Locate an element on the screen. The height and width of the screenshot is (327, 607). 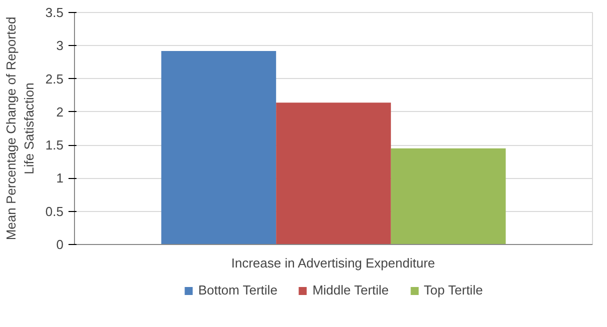
legend-label: Bottom Tertile is located at coordinates (238, 290).